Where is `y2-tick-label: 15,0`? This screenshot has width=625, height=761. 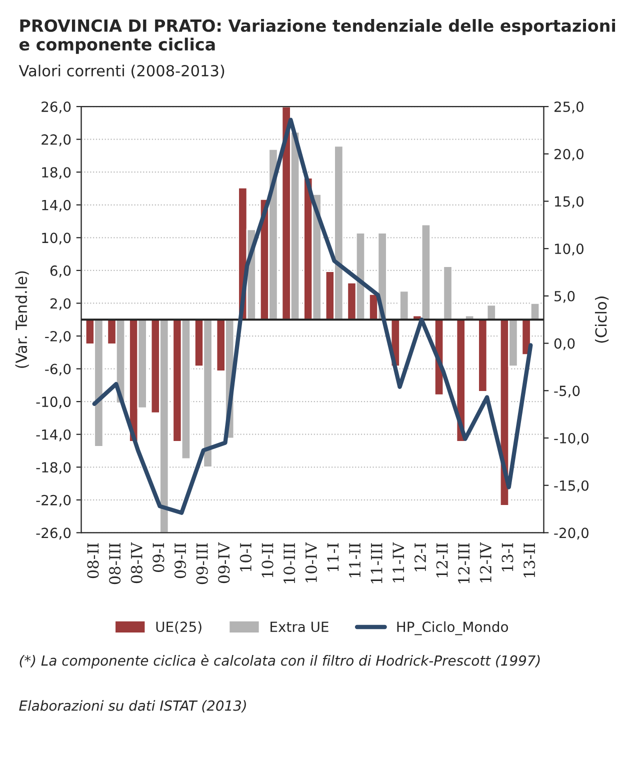 y2-tick-label: 15,0 is located at coordinates (569, 202).